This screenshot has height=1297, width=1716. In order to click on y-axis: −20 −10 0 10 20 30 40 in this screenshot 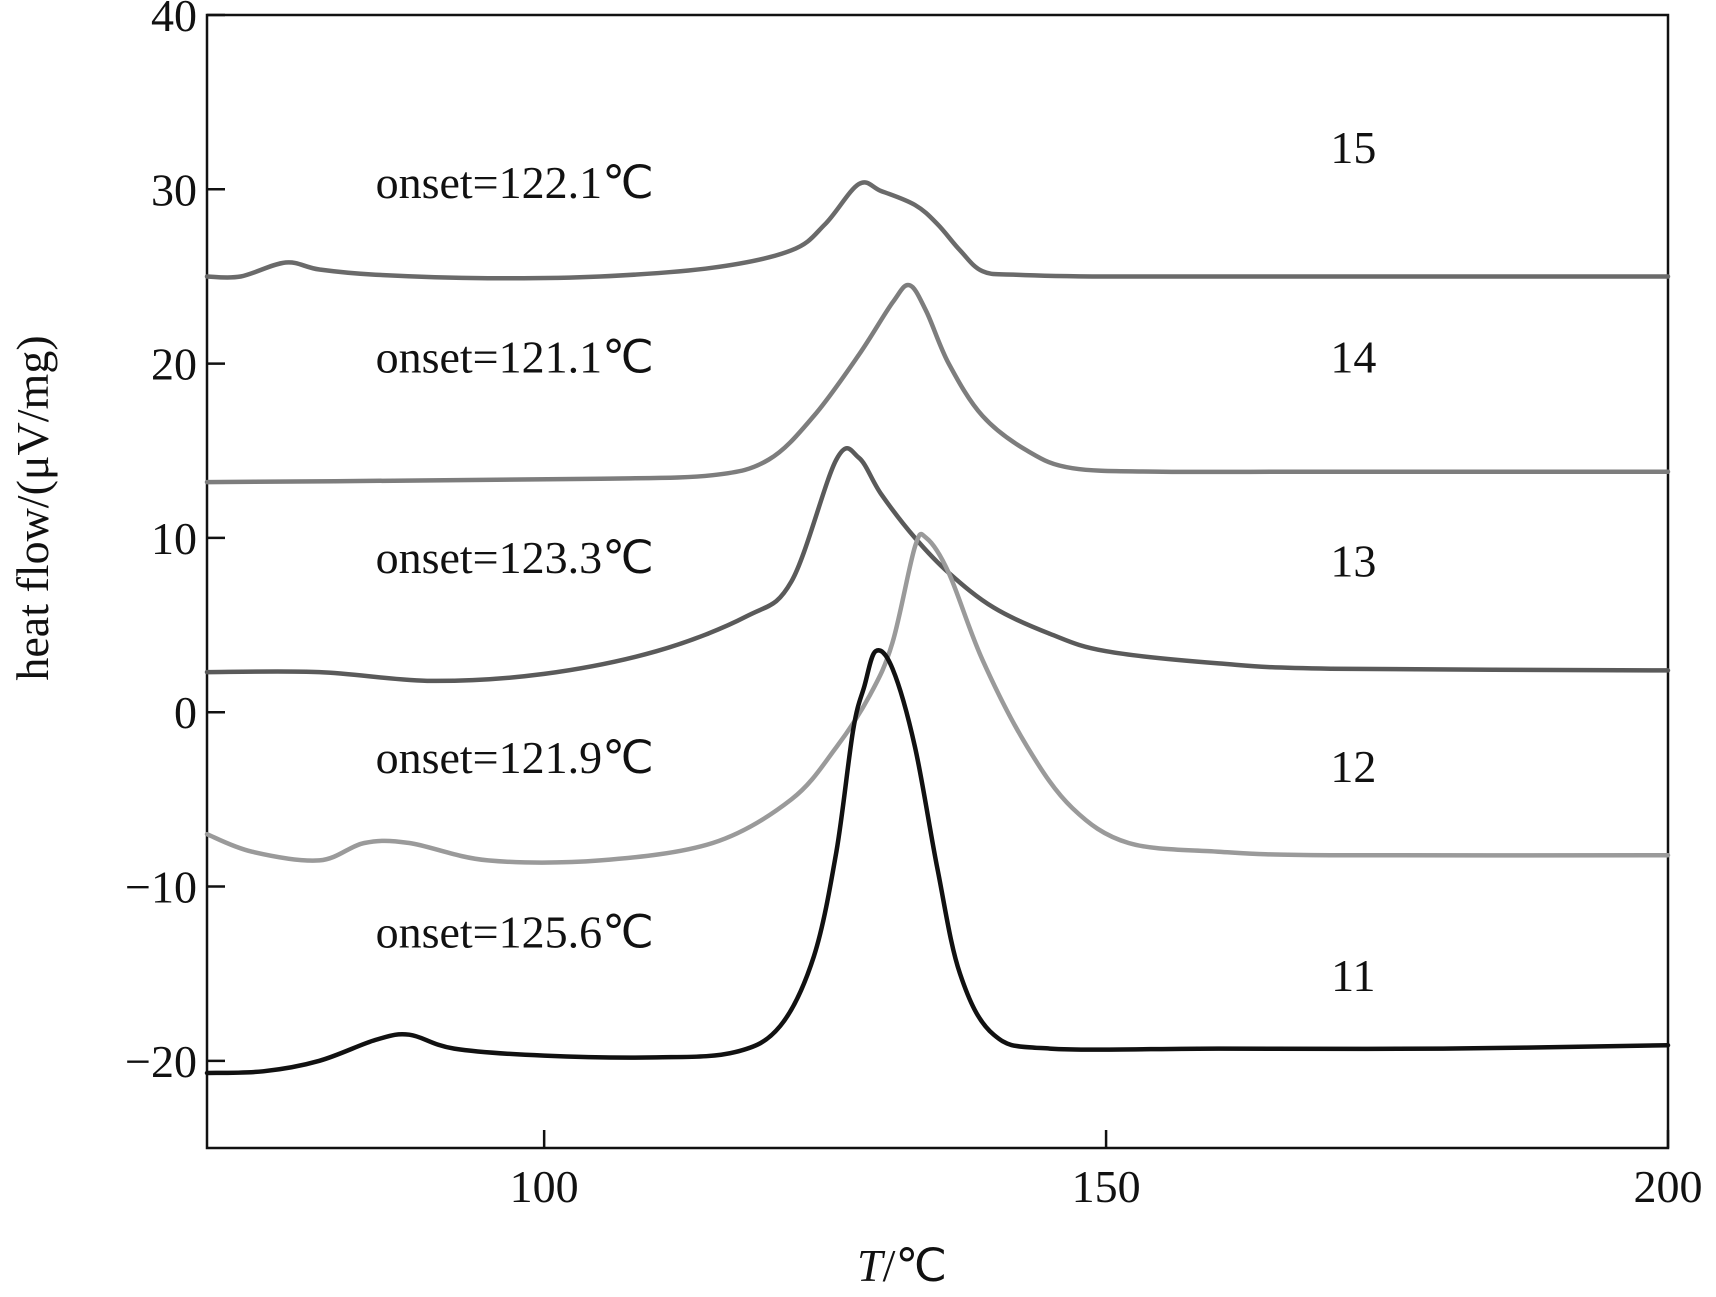, I will do `click(175, 543)`.